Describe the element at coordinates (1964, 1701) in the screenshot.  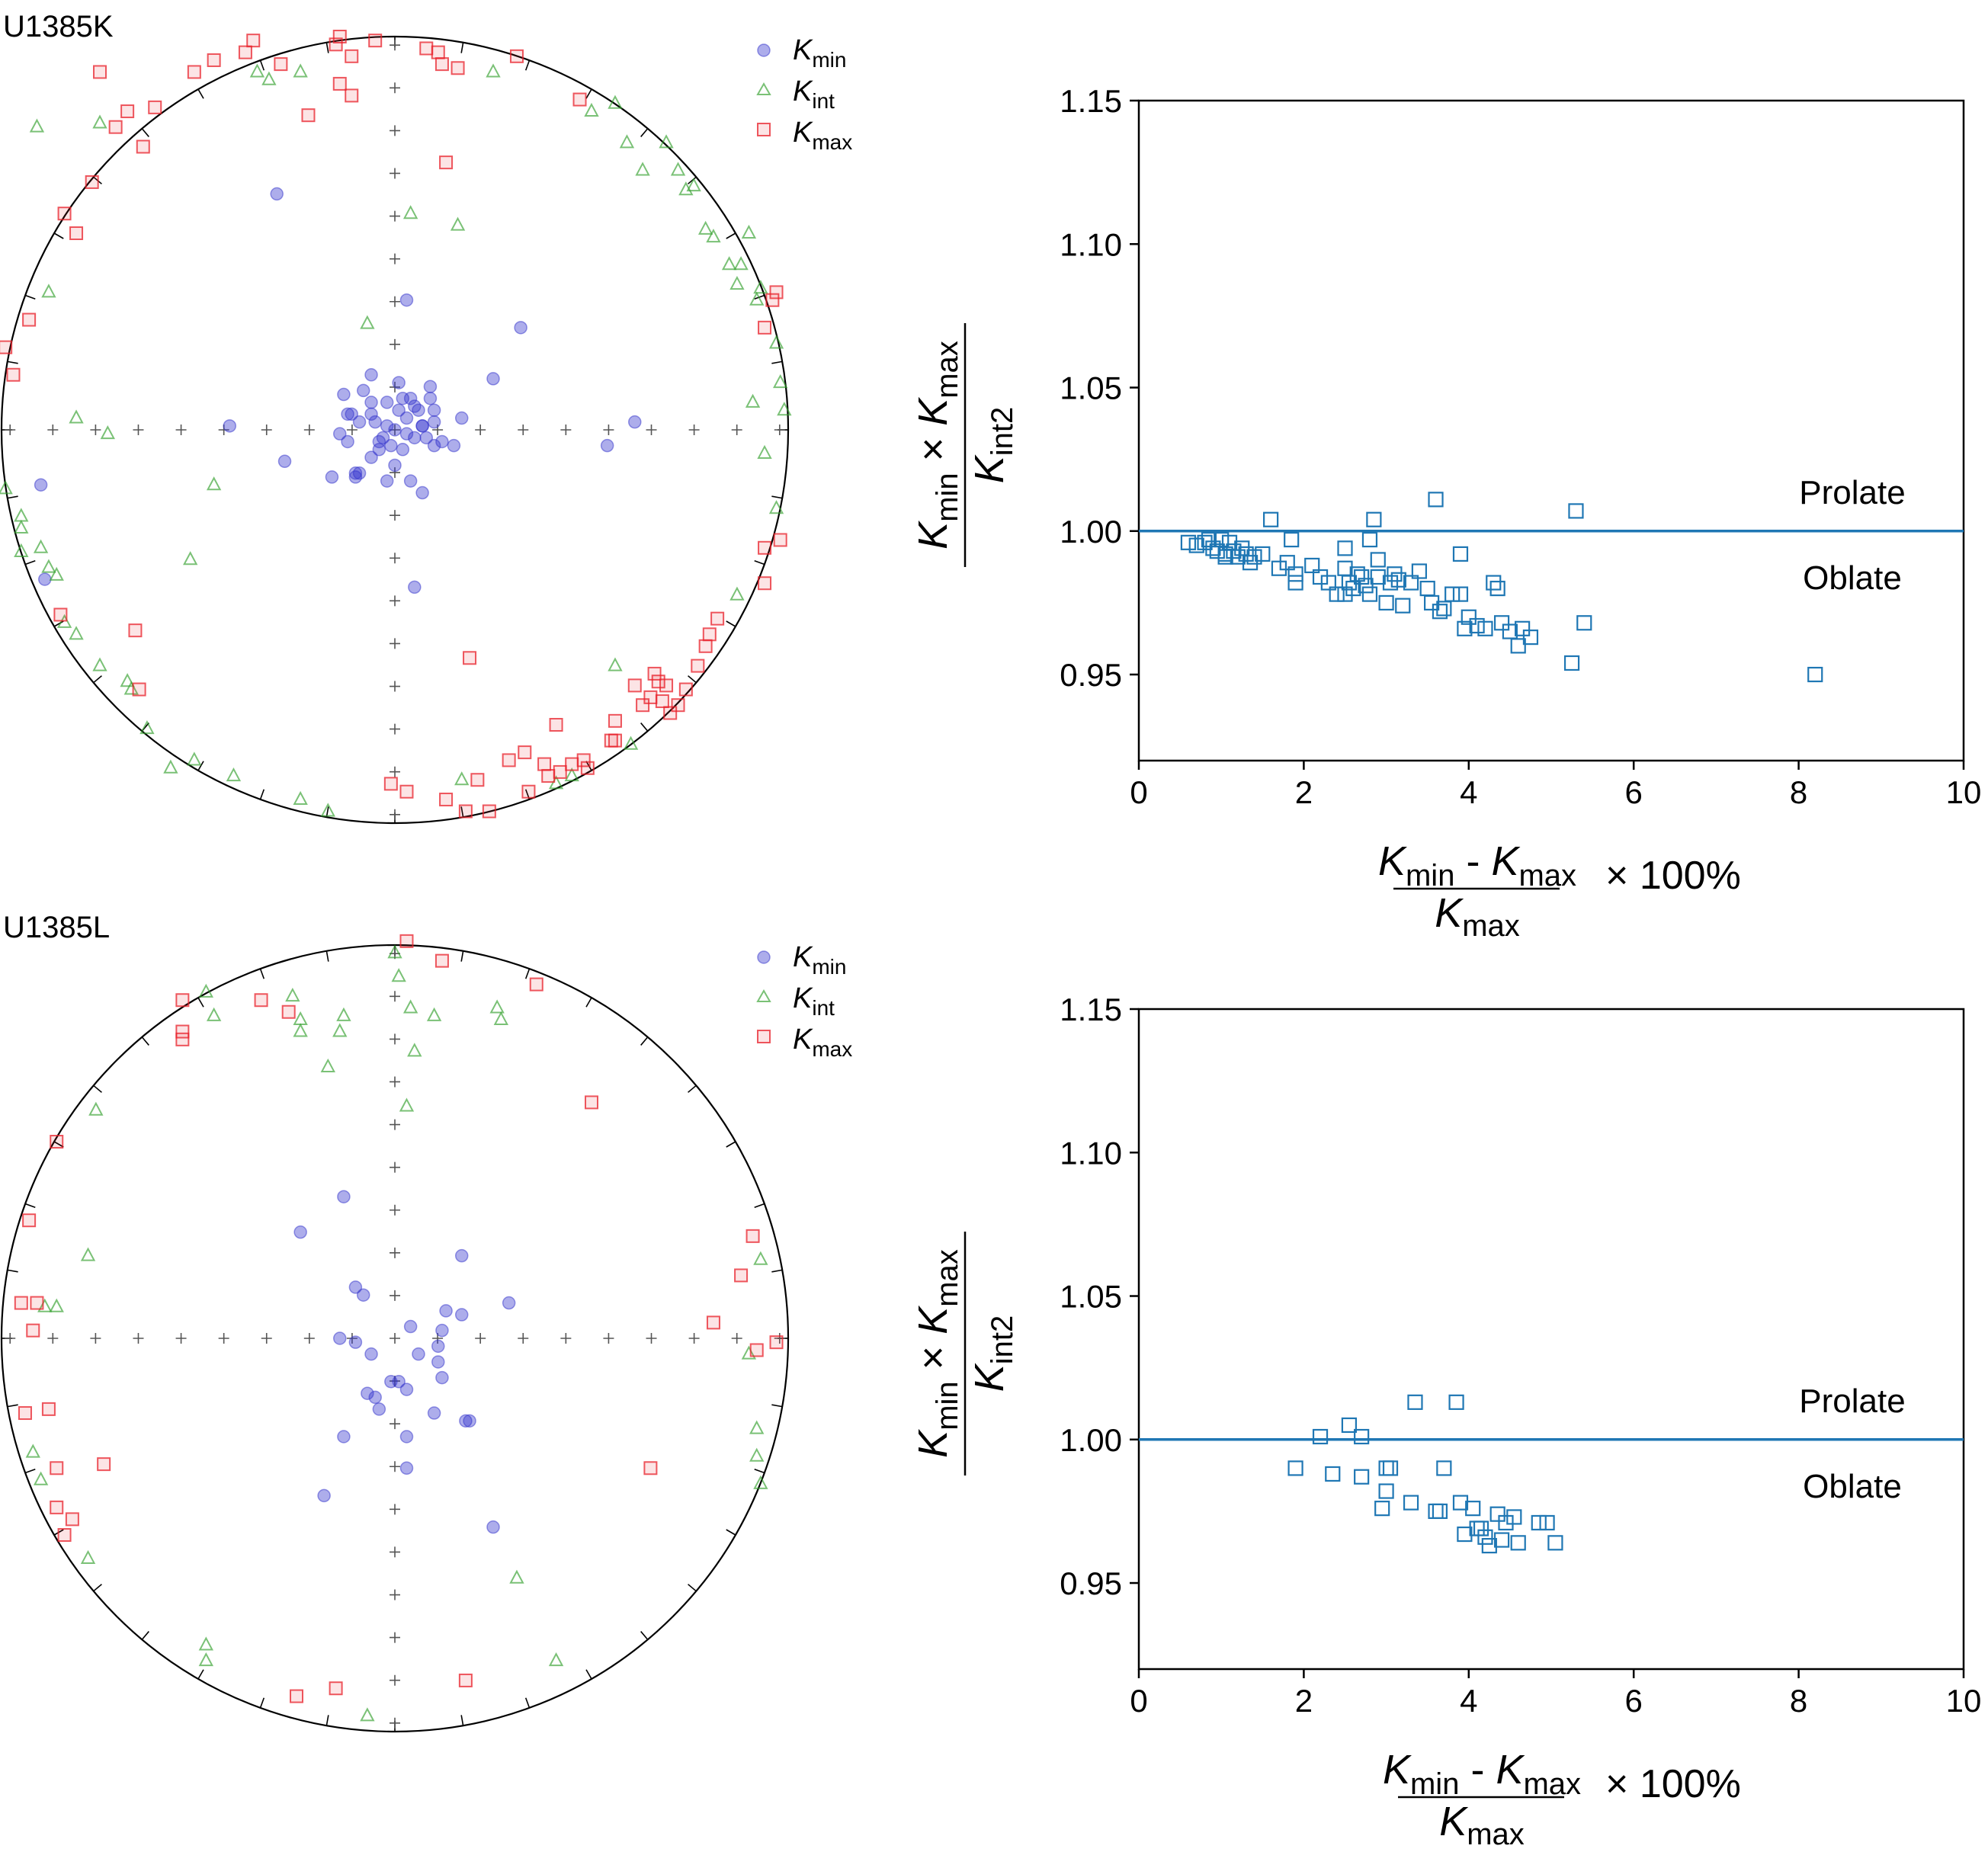
I see `x-tick-label: 10` at that location.